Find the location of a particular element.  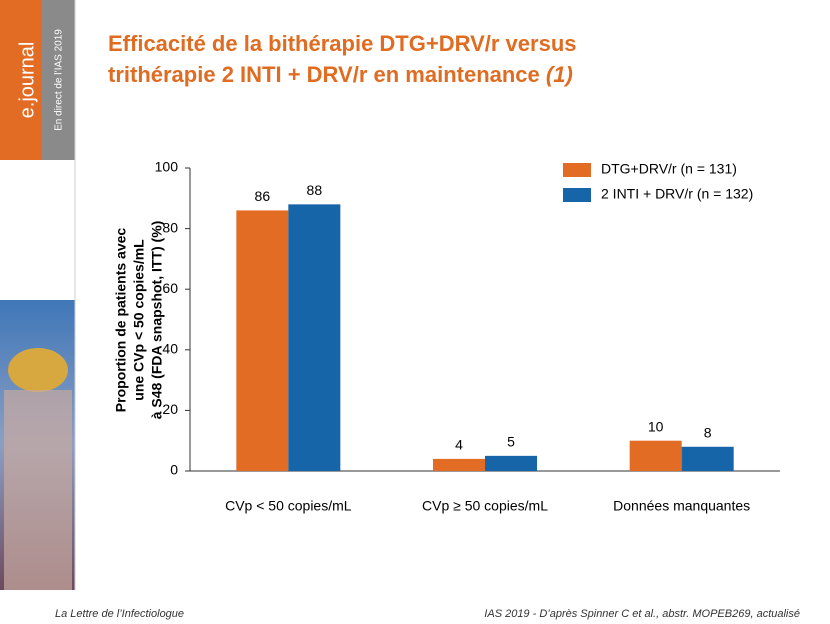

legend-label: DTG+DRV/r (n = 131) is located at coordinates (669, 169).